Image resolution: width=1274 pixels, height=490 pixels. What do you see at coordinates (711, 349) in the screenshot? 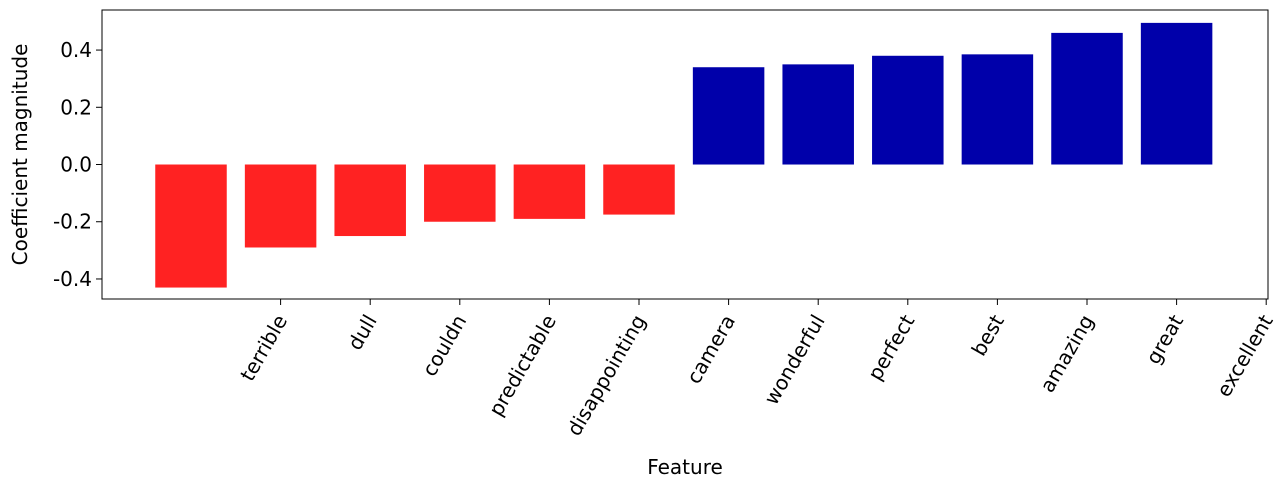
I see `x-tick-label: camera` at bounding box center [711, 349].